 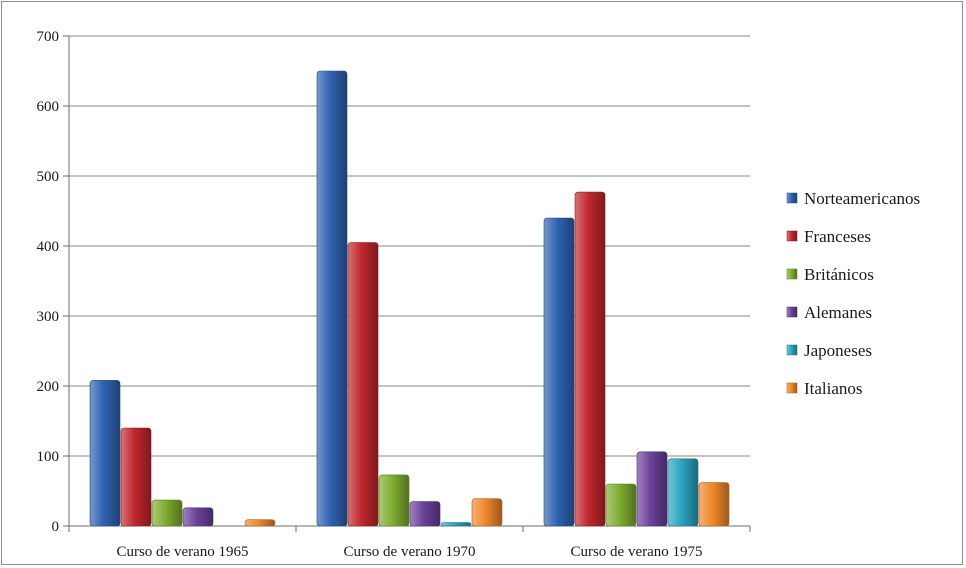 What do you see at coordinates (167, 513) in the screenshot?
I see `bar-británicos-1` at bounding box center [167, 513].